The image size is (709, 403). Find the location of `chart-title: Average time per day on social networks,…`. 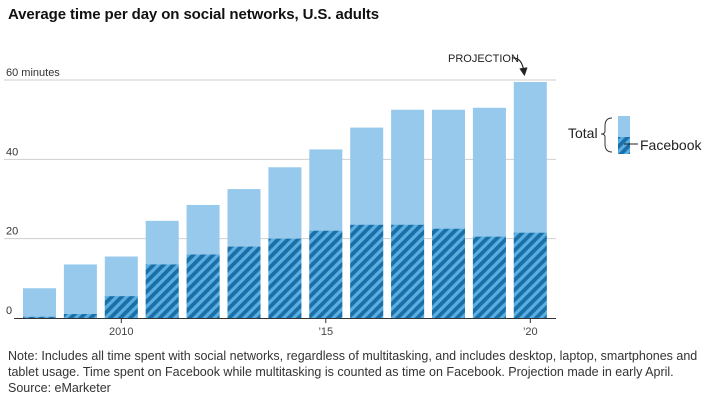

chart-title: Average time per day on social networks,… is located at coordinates (194, 14).